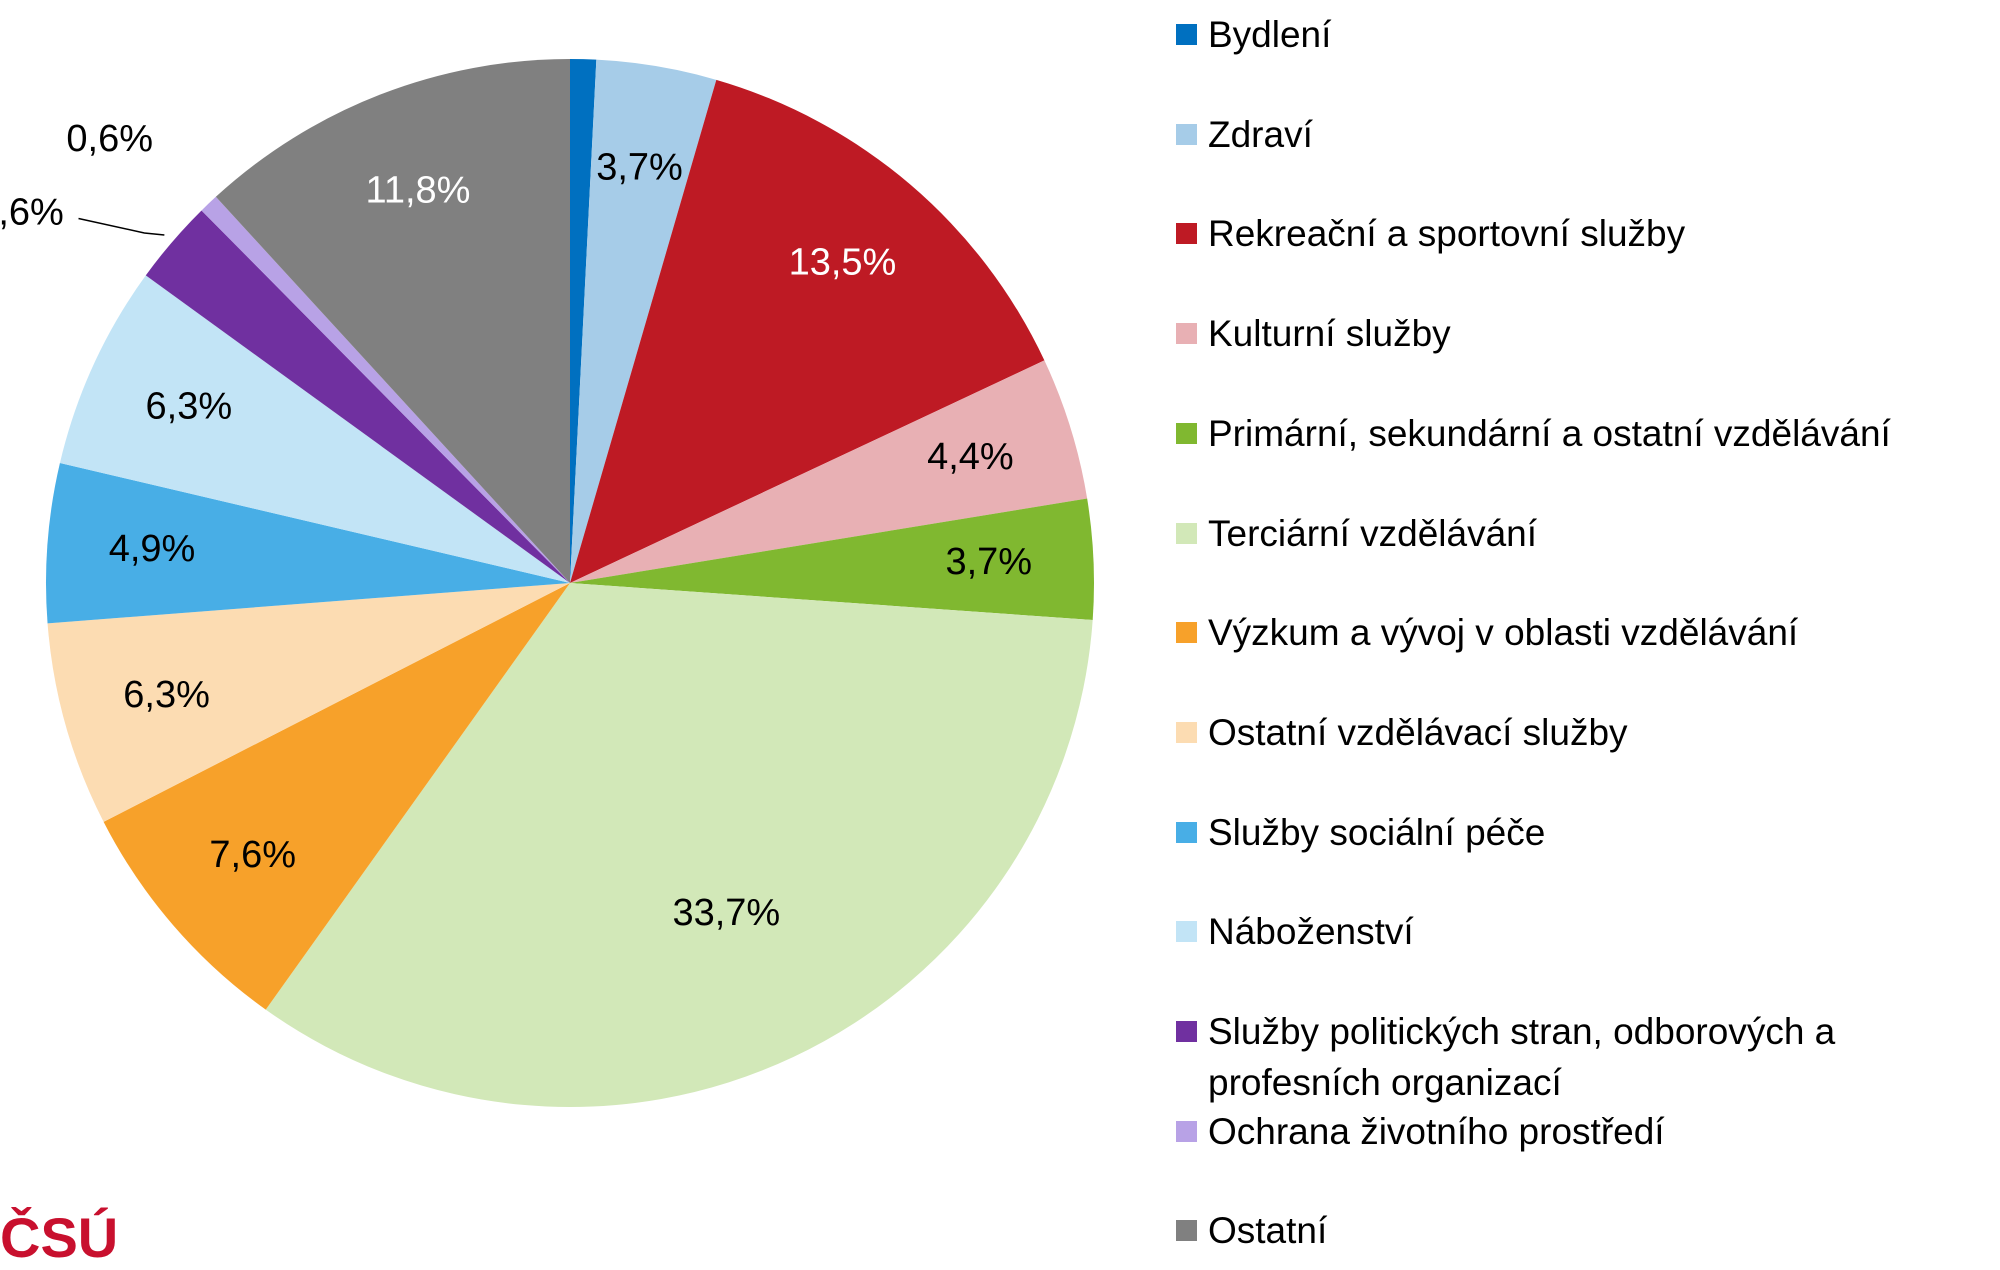  I want to click on data-label: 4,9%, so click(152, 549).